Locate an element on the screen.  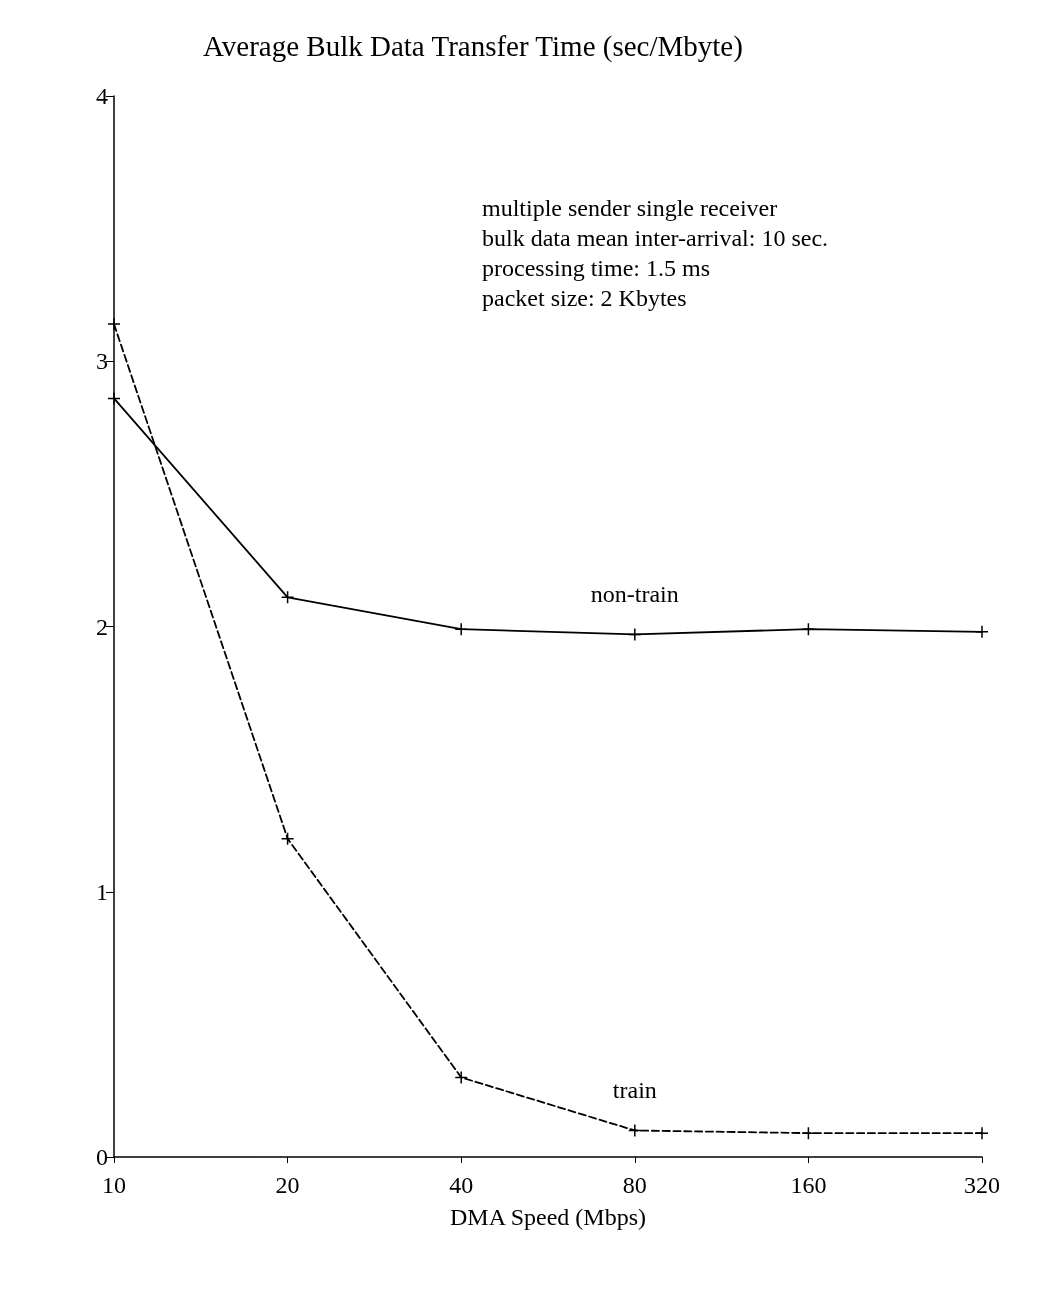
annotation: multiple sender single receiver is located at coordinates (630, 208).